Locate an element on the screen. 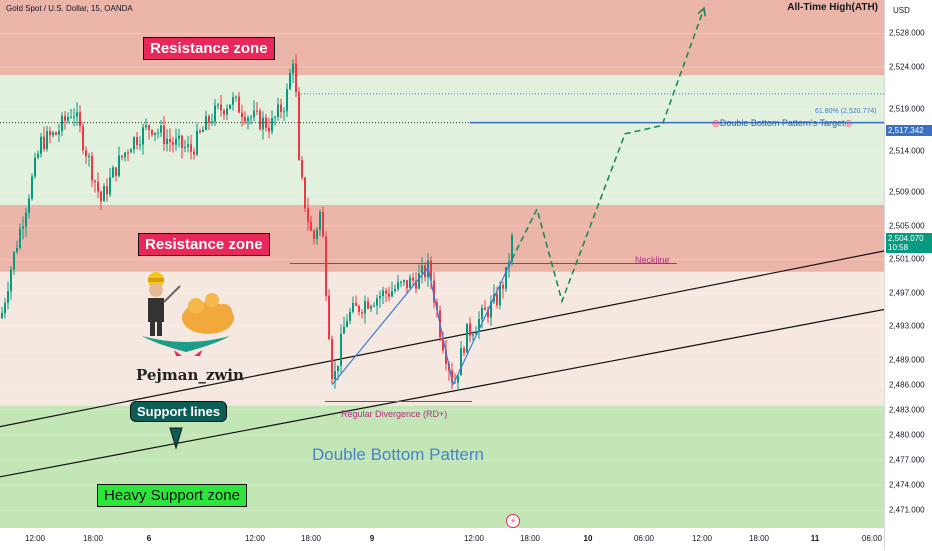 This screenshot has height=551, width=932. y-tick-label: 2,489.000 is located at coordinates (907, 360).